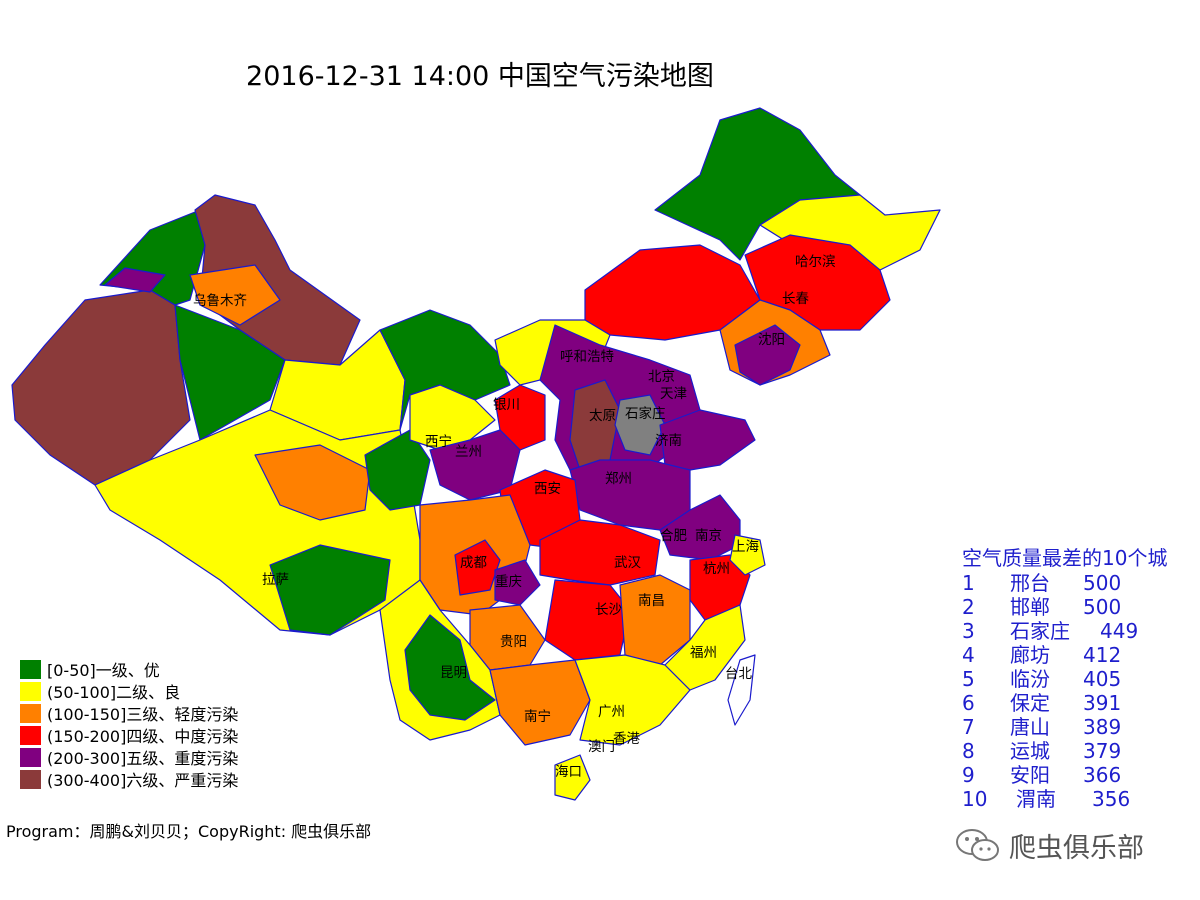 Image resolution: width=1200 pixels, height=900 pixels. I want to click on legend-label: [0-50]一级、优, so click(103, 670).